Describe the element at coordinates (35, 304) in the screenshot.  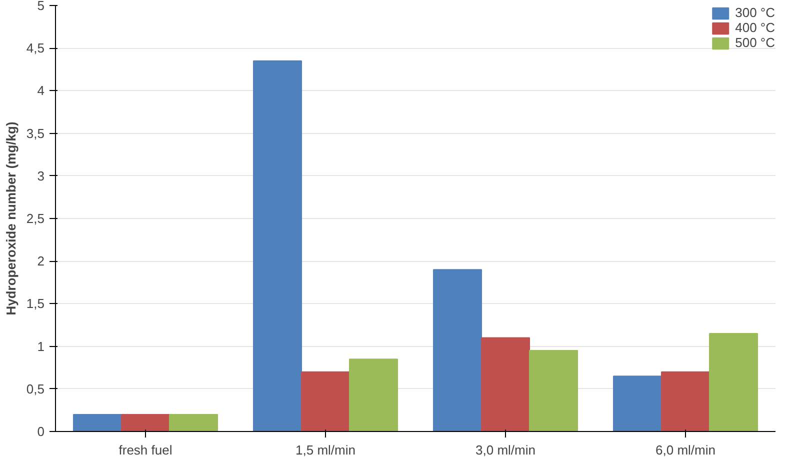
I see `y-tick-label: 1,5` at that location.